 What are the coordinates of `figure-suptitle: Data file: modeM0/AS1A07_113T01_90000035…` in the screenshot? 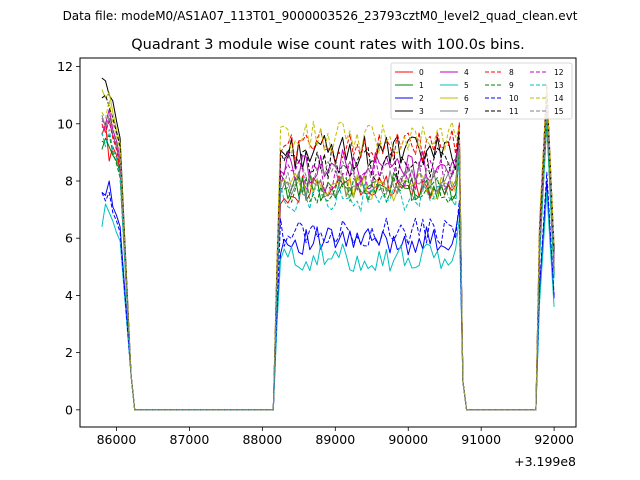 It's located at (320, 16).